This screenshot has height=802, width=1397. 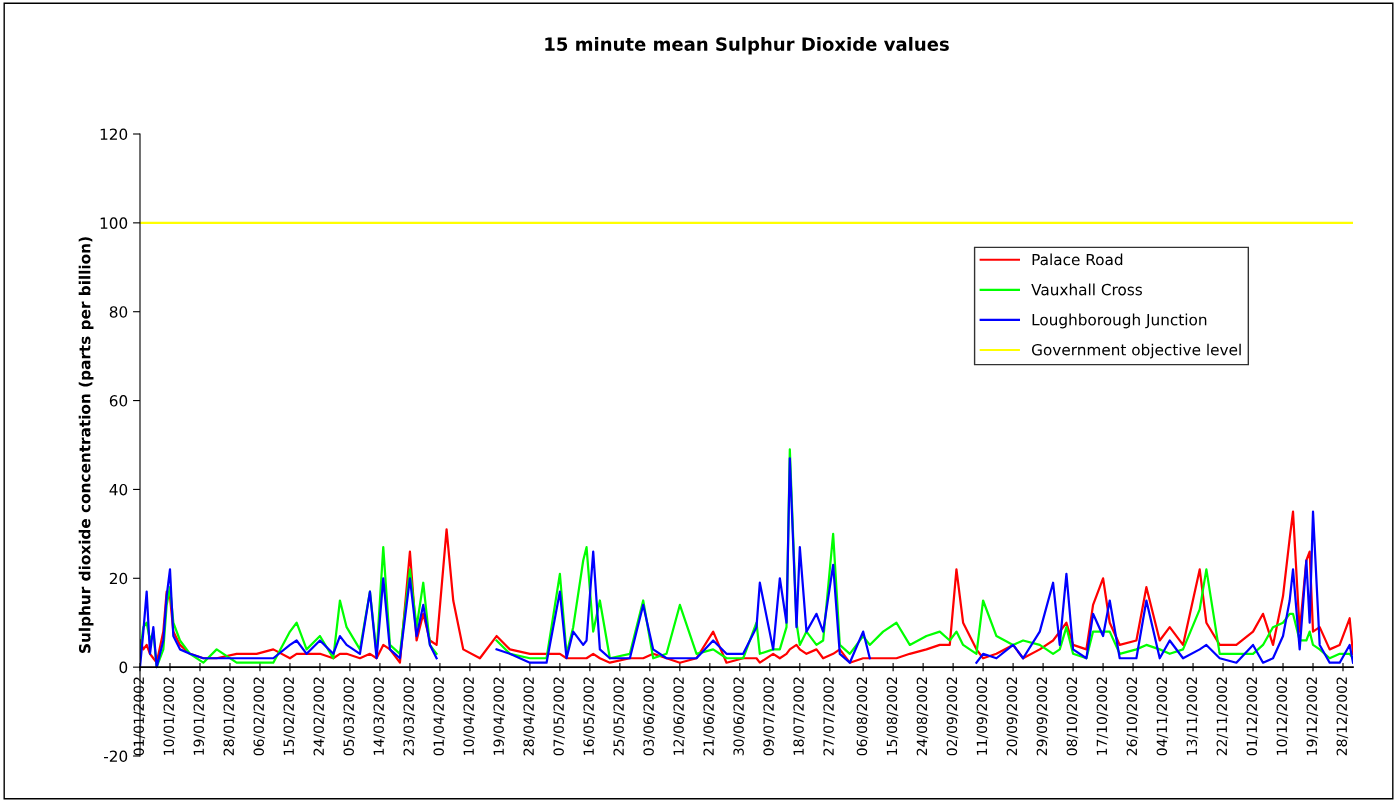 I want to click on x-tick-label: 13/11/2002, so click(x=1192, y=716).